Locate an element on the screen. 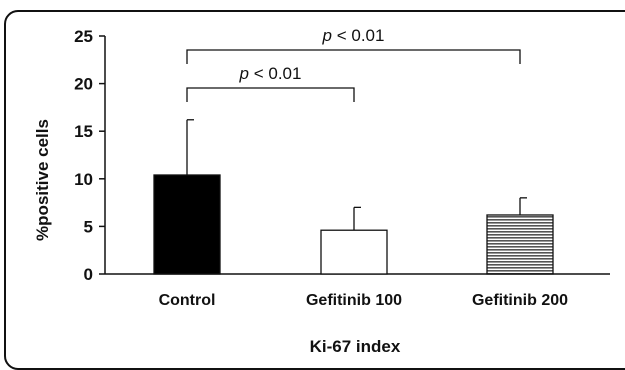 The height and width of the screenshot is (370, 625). x-axis-label: Ki-67 index is located at coordinates (355, 346).